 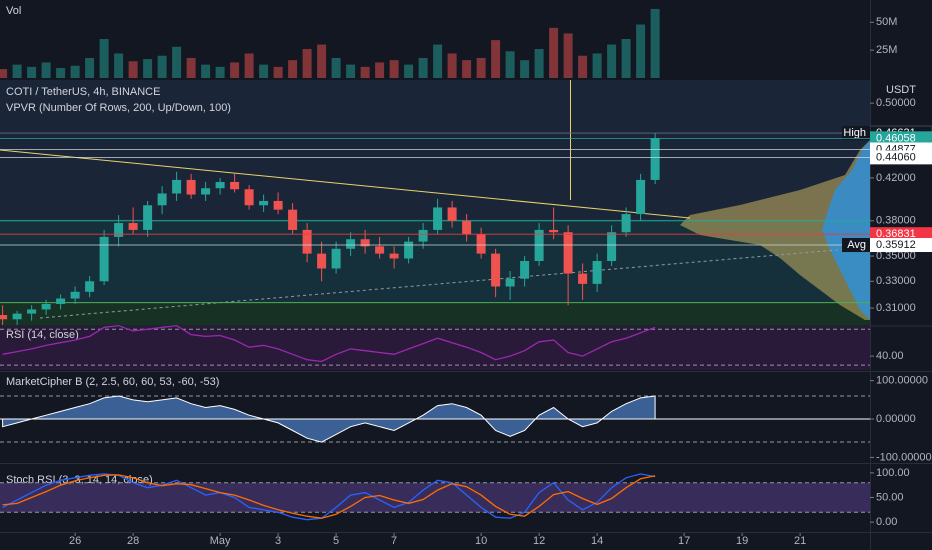 What do you see at coordinates (220, 541) in the screenshot?
I see `x-tick-label: May` at bounding box center [220, 541].